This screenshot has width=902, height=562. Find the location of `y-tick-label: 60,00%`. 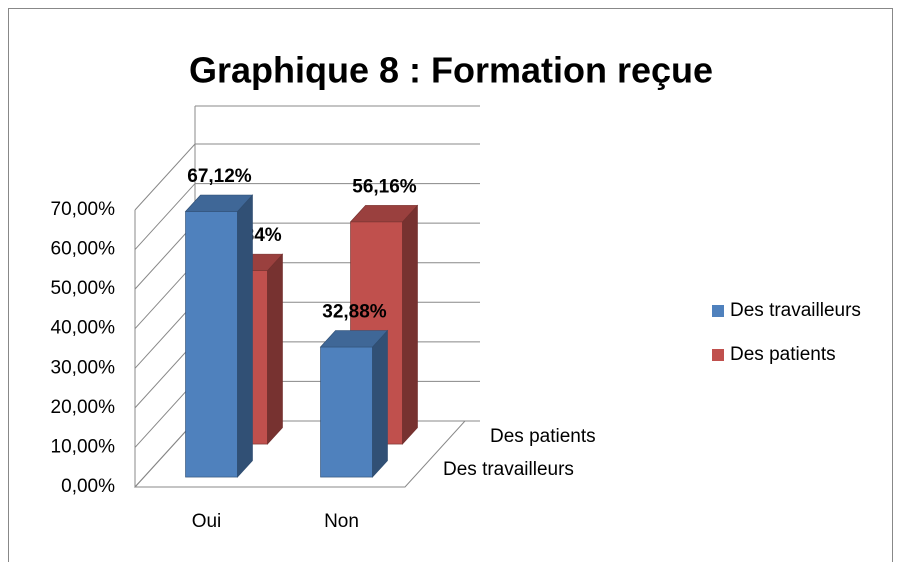

y-tick-label: 60,00% is located at coordinates (83, 249).